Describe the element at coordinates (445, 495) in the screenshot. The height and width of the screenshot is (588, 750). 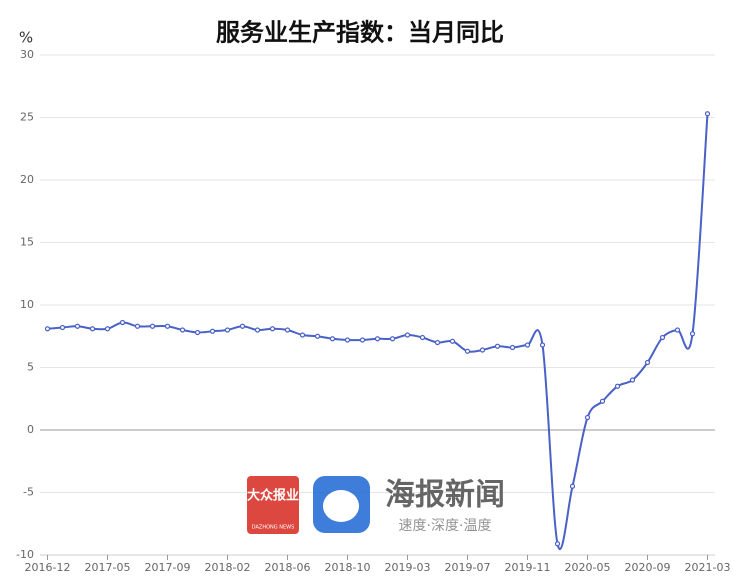
I see `logo2: 海报新闻` at that location.